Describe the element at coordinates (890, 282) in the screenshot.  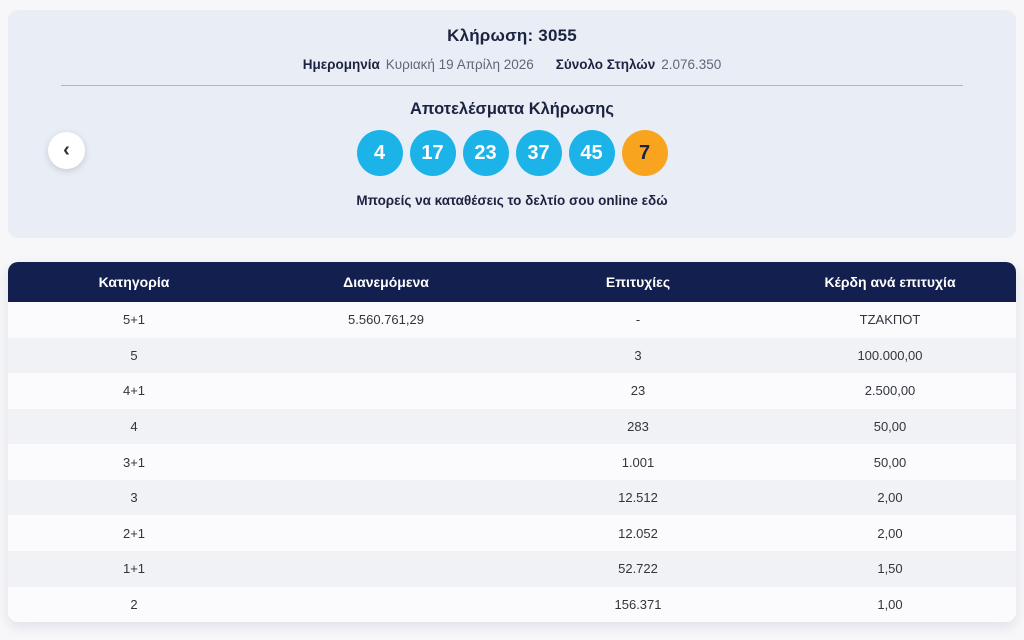
I see `table-header-winnings-per-win: Κέρδη ανά επιτυχία` at that location.